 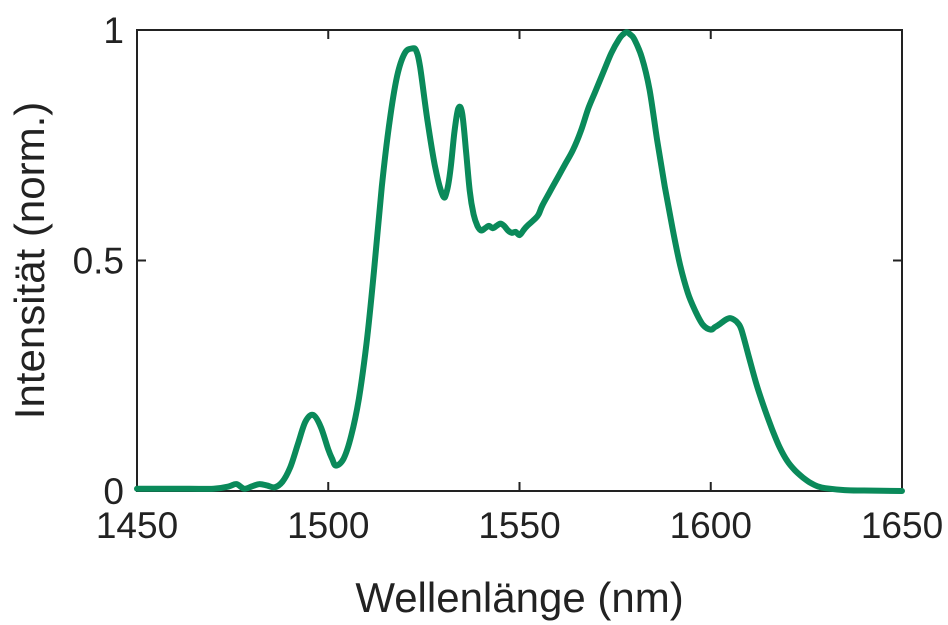 I want to click on y-tick-label: 0.5, so click(x=98, y=261).